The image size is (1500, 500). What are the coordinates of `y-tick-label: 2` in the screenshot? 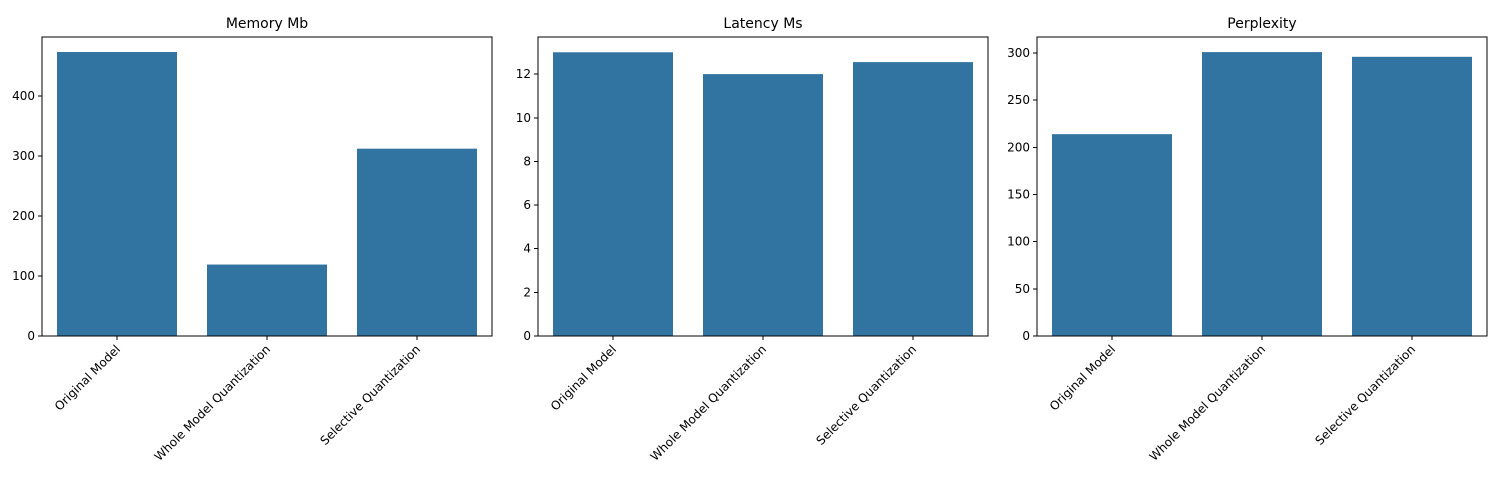 It's located at (527, 292).